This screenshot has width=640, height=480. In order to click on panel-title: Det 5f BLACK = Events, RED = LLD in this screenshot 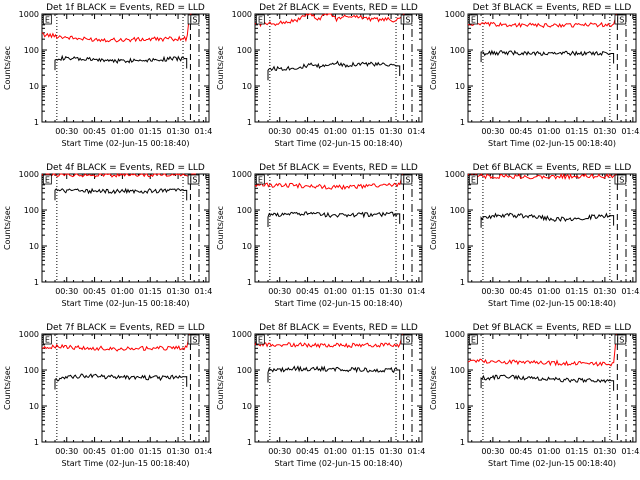, I will do `click(338, 168)`.